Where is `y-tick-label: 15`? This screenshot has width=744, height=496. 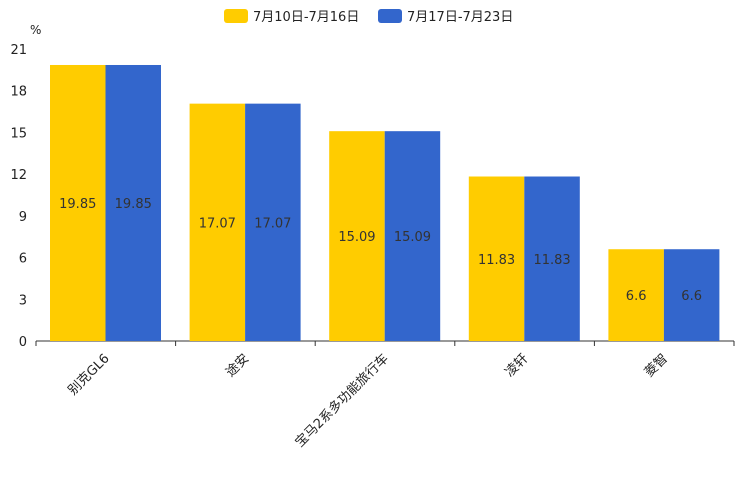 y-tick-label: 15 is located at coordinates (18, 133).